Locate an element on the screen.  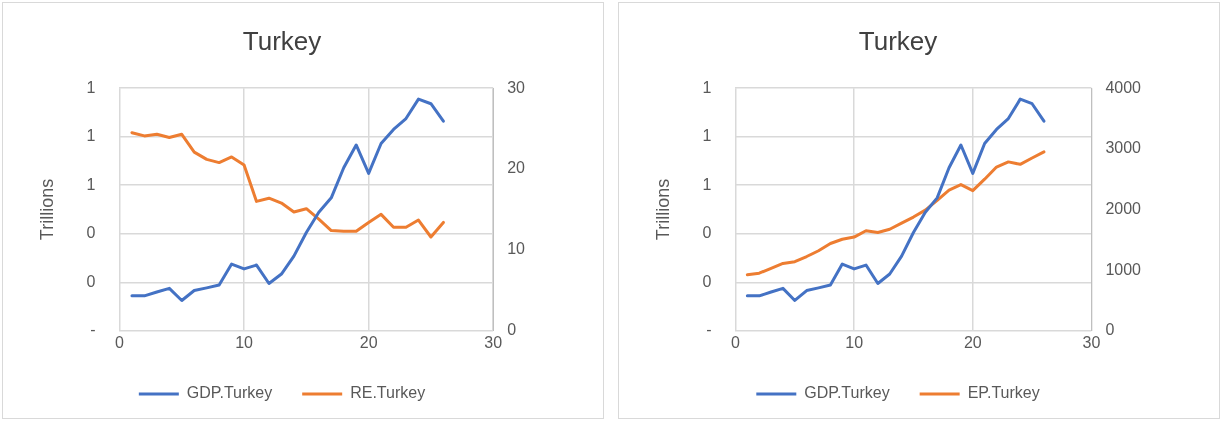
legend-label: RE.Turkey is located at coordinates (388, 393).